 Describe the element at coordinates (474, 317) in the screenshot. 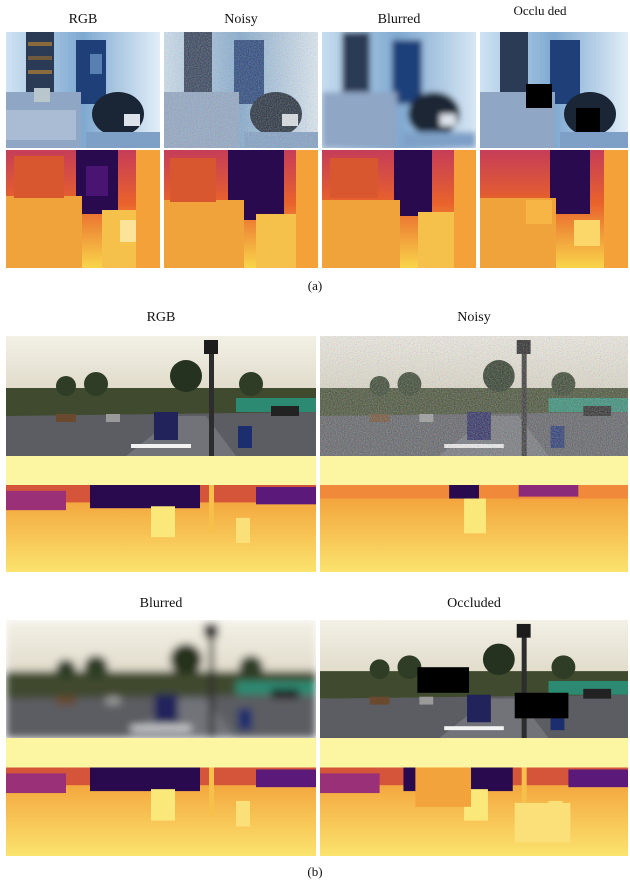

I see `b-label-noisy: Noisy` at that location.